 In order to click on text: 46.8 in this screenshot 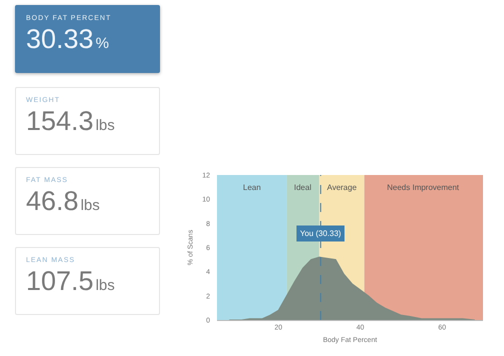, I will do `click(52, 201)`.